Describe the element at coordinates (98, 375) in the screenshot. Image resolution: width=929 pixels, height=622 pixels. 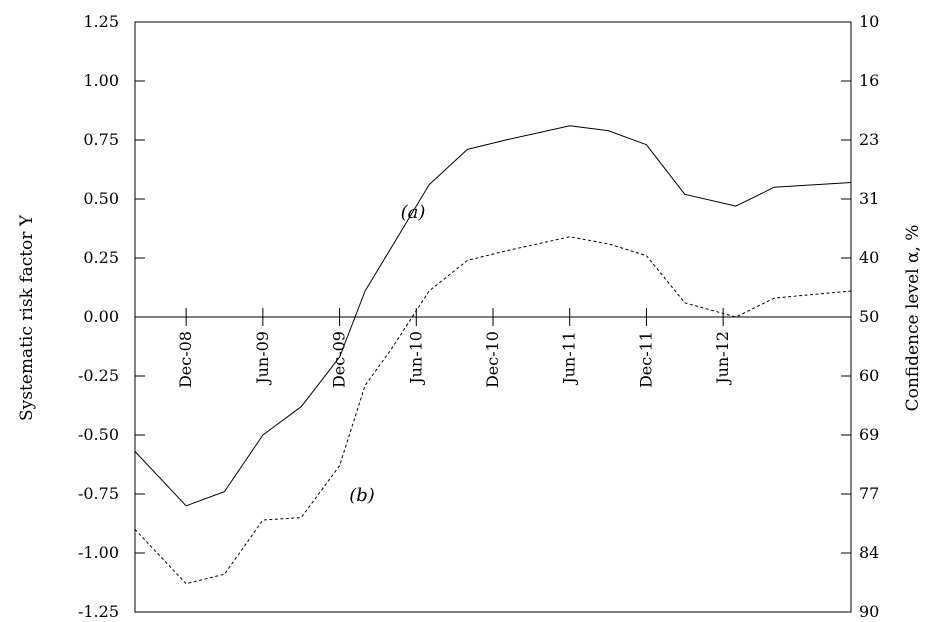
I see `y-tick-label: -0.25` at that location.